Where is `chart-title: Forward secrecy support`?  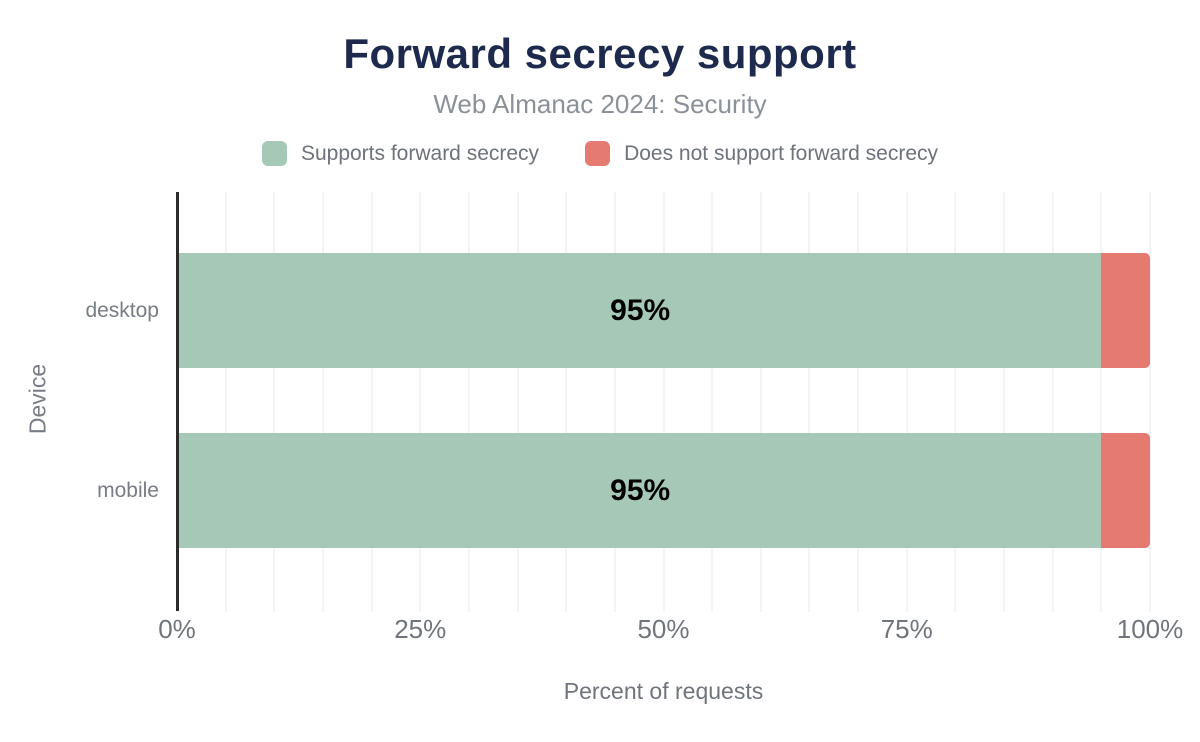 chart-title: Forward secrecy support is located at coordinates (600, 53).